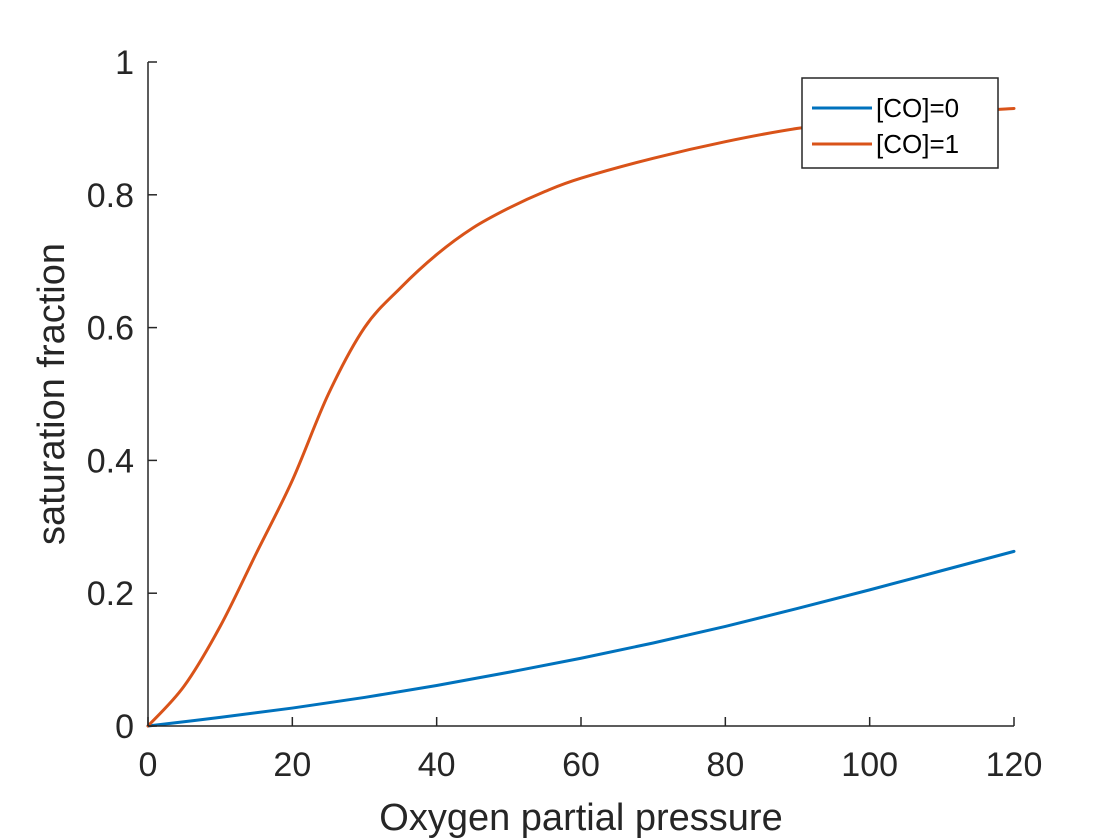  I want to click on y-tick-label: 0, so click(124, 727).